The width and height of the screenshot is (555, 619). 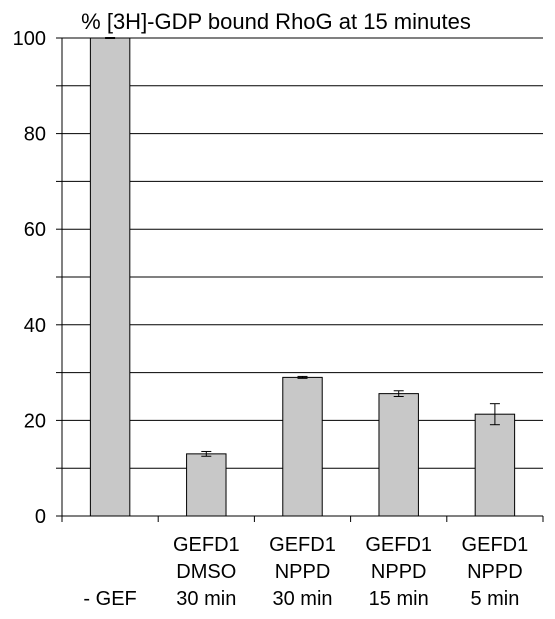 What do you see at coordinates (35, 230) in the screenshot?
I see `y-tick-label: 60` at bounding box center [35, 230].